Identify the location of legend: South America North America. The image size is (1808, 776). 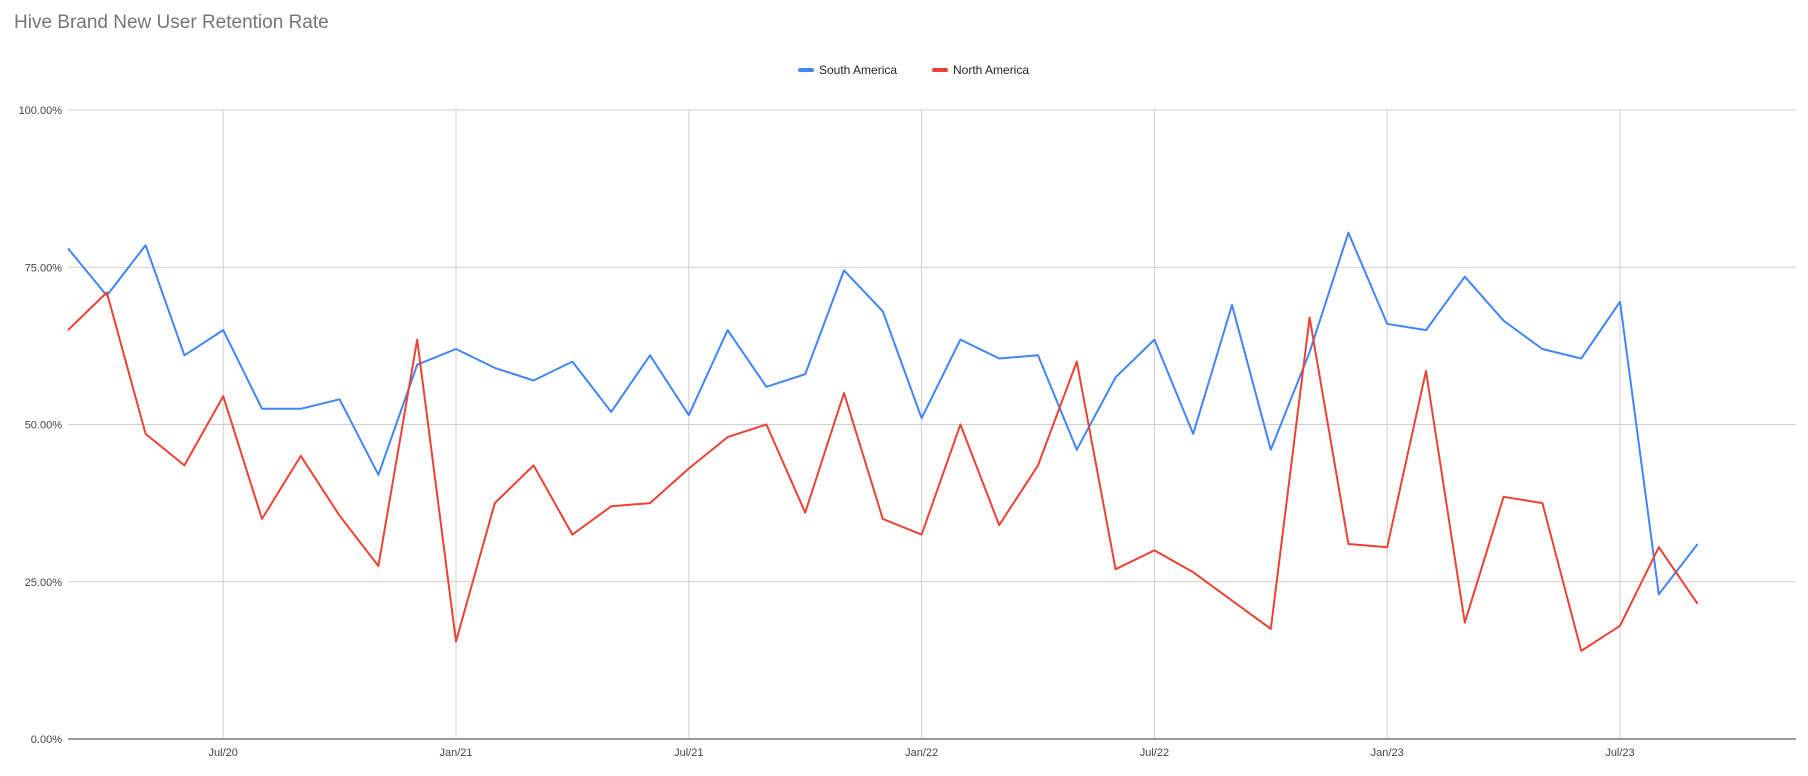
(913, 70).